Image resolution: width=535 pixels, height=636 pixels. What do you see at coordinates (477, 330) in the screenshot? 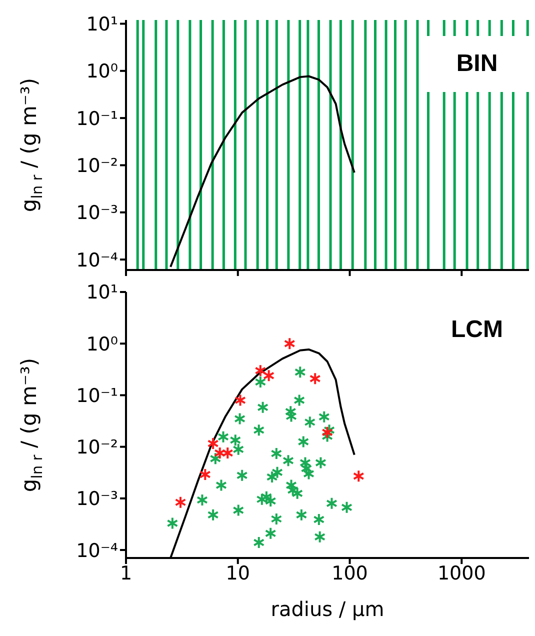
I see `annotation: LCM` at bounding box center [477, 330].